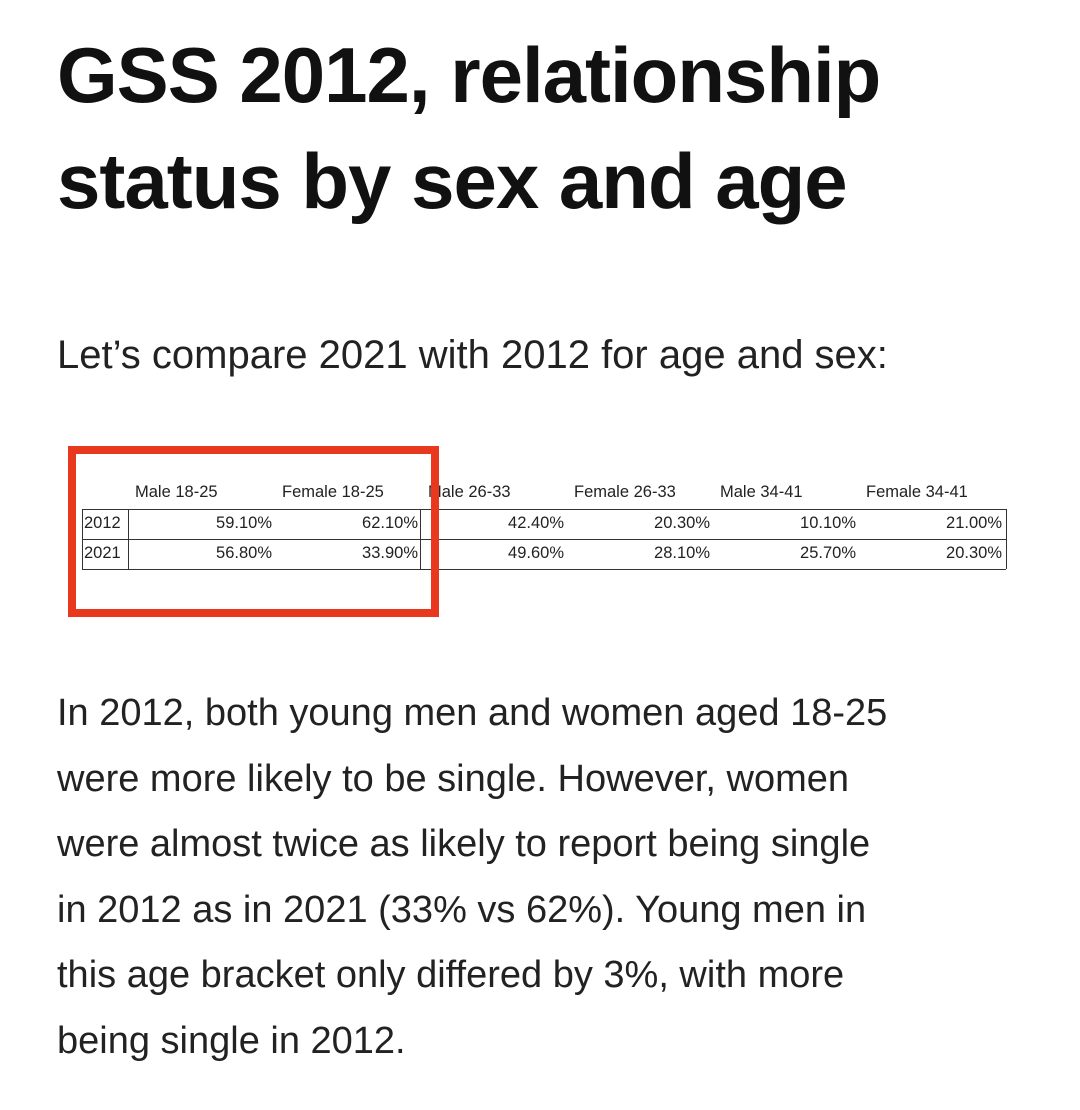 This screenshot has width=1080, height=1110. What do you see at coordinates (828, 523) in the screenshot?
I see `table-cell: 10.10%` at bounding box center [828, 523].